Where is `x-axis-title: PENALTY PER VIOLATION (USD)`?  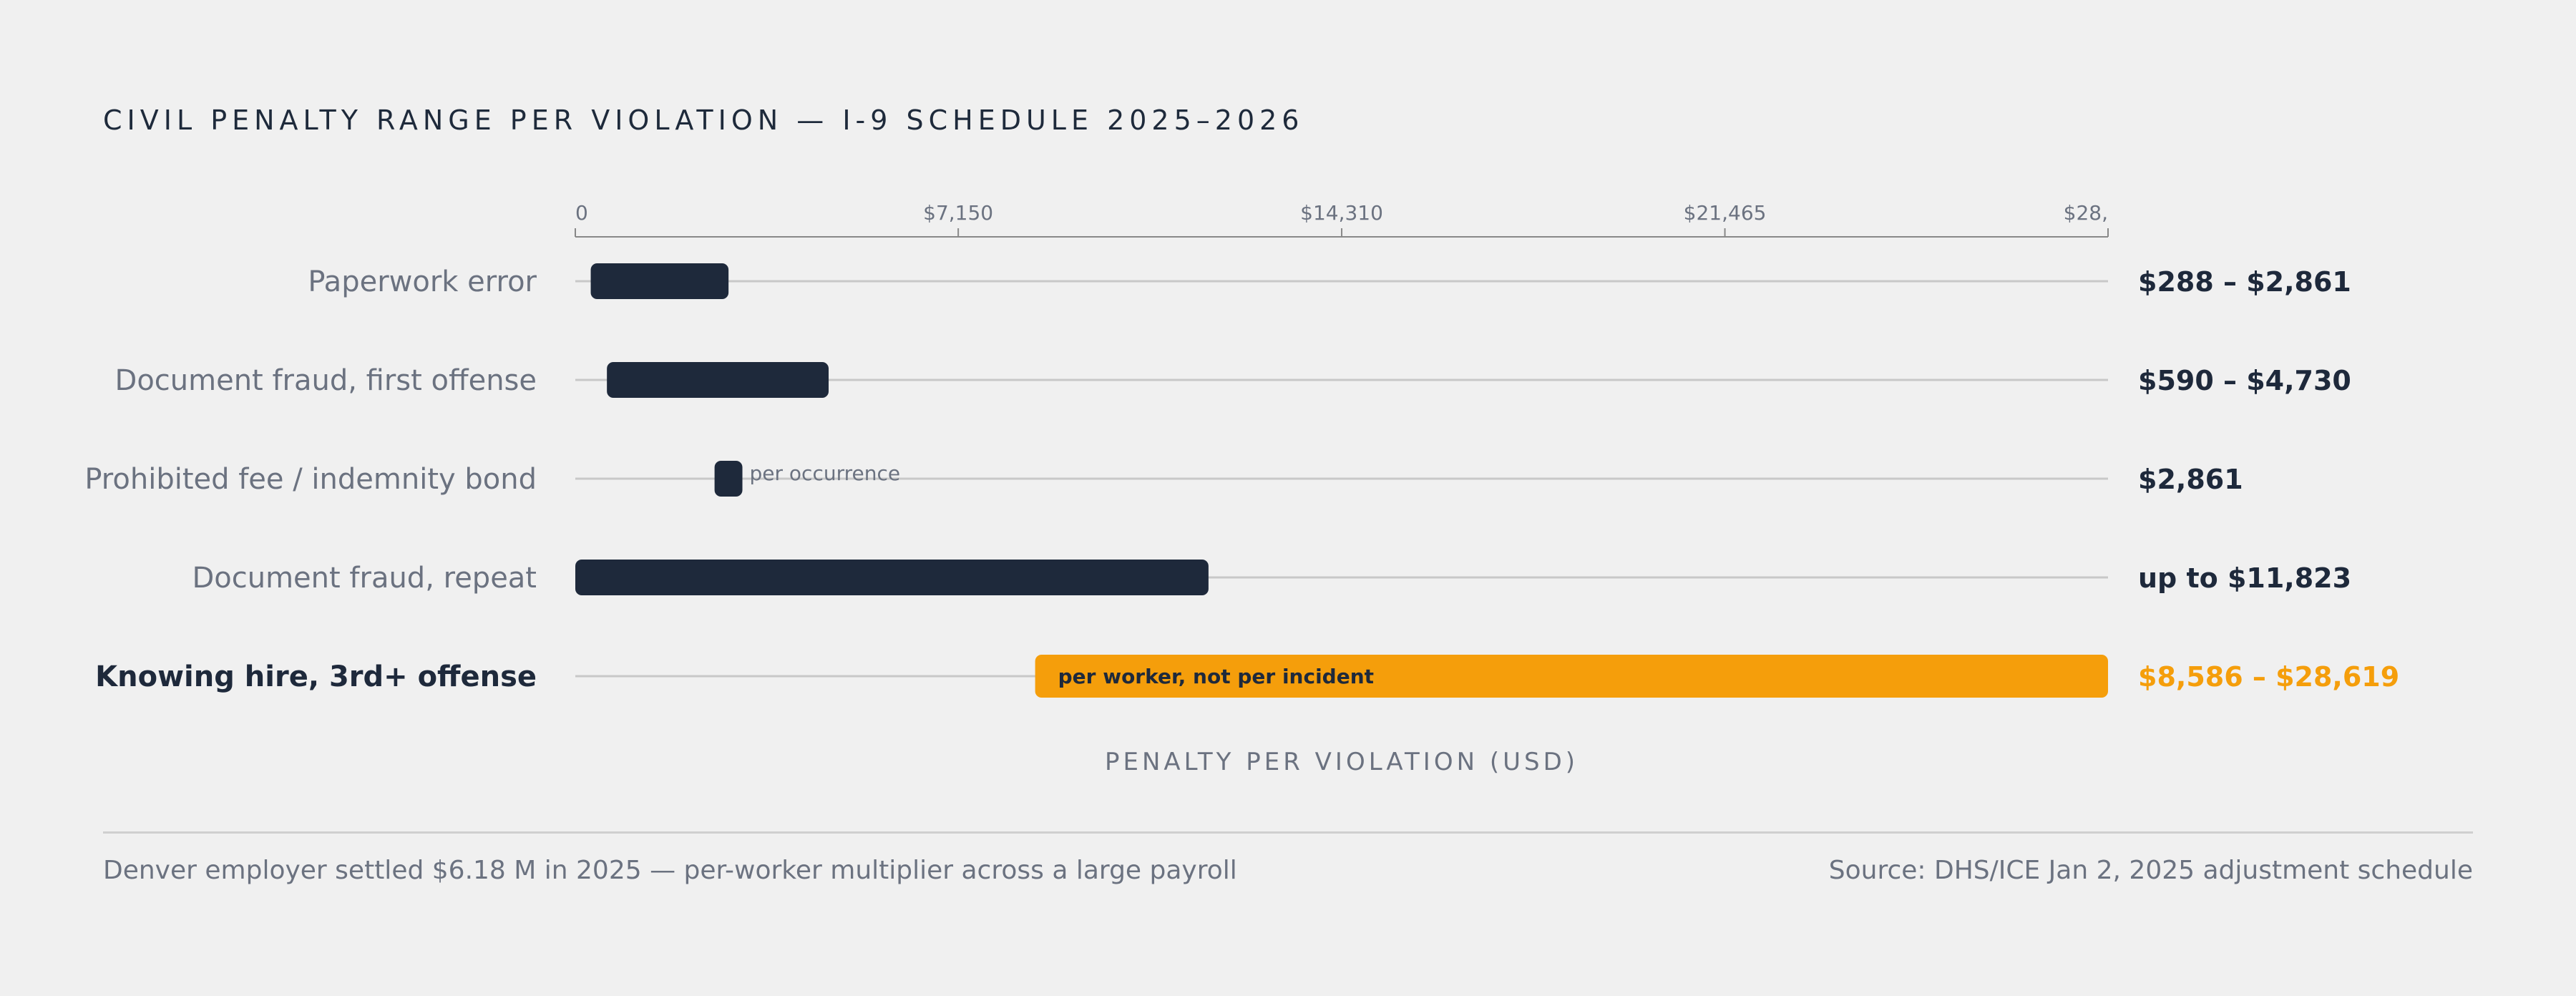 x-axis-title: PENALTY PER VIOLATION (USD) is located at coordinates (1342, 762).